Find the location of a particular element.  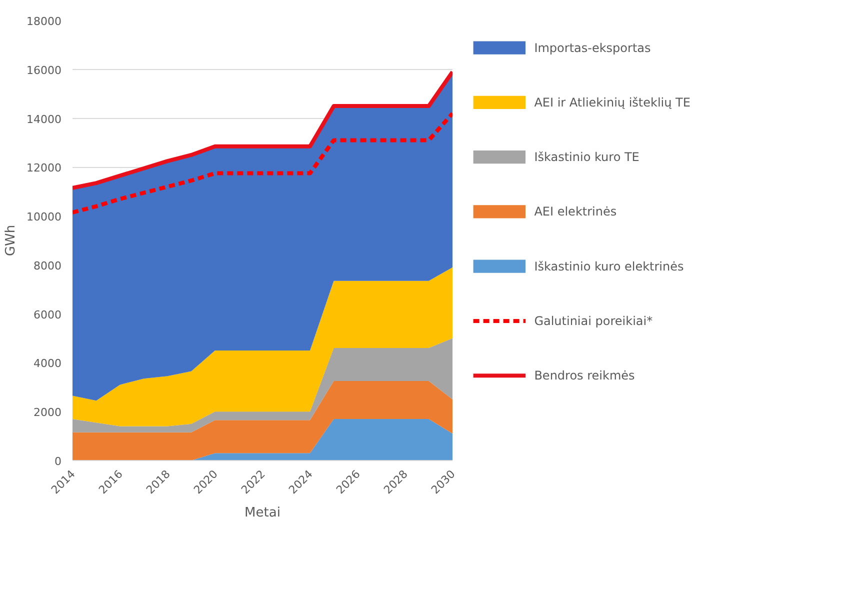

y-tick-label: 8000 is located at coordinates (48, 265).